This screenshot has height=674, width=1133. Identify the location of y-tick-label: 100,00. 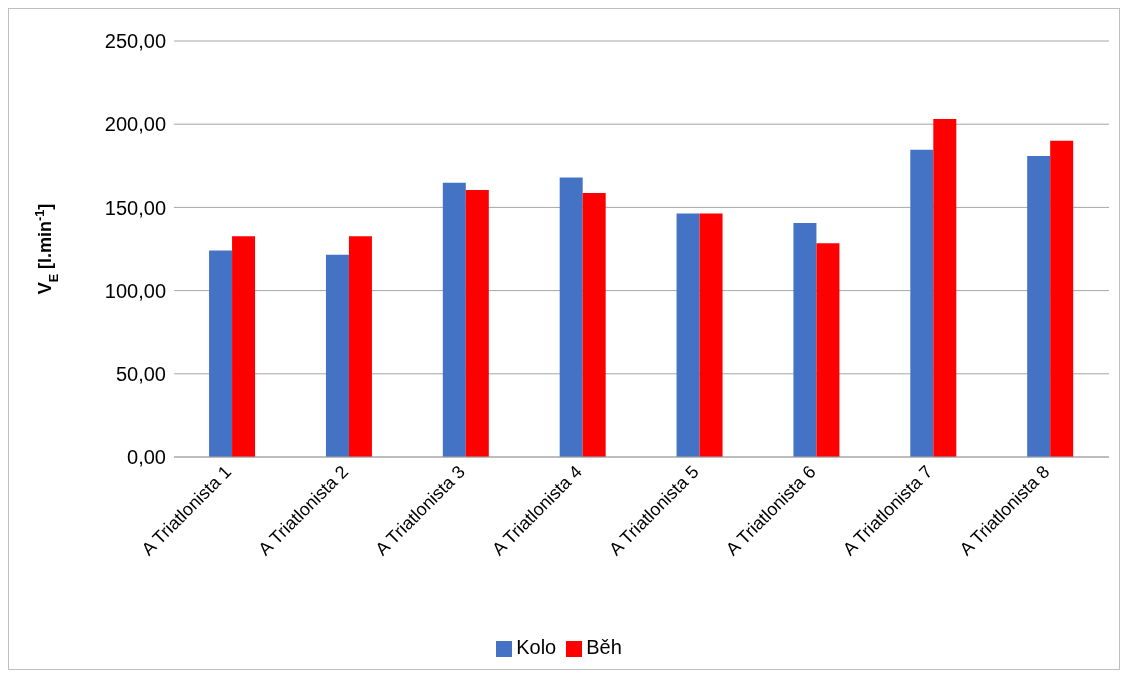
(135, 290).